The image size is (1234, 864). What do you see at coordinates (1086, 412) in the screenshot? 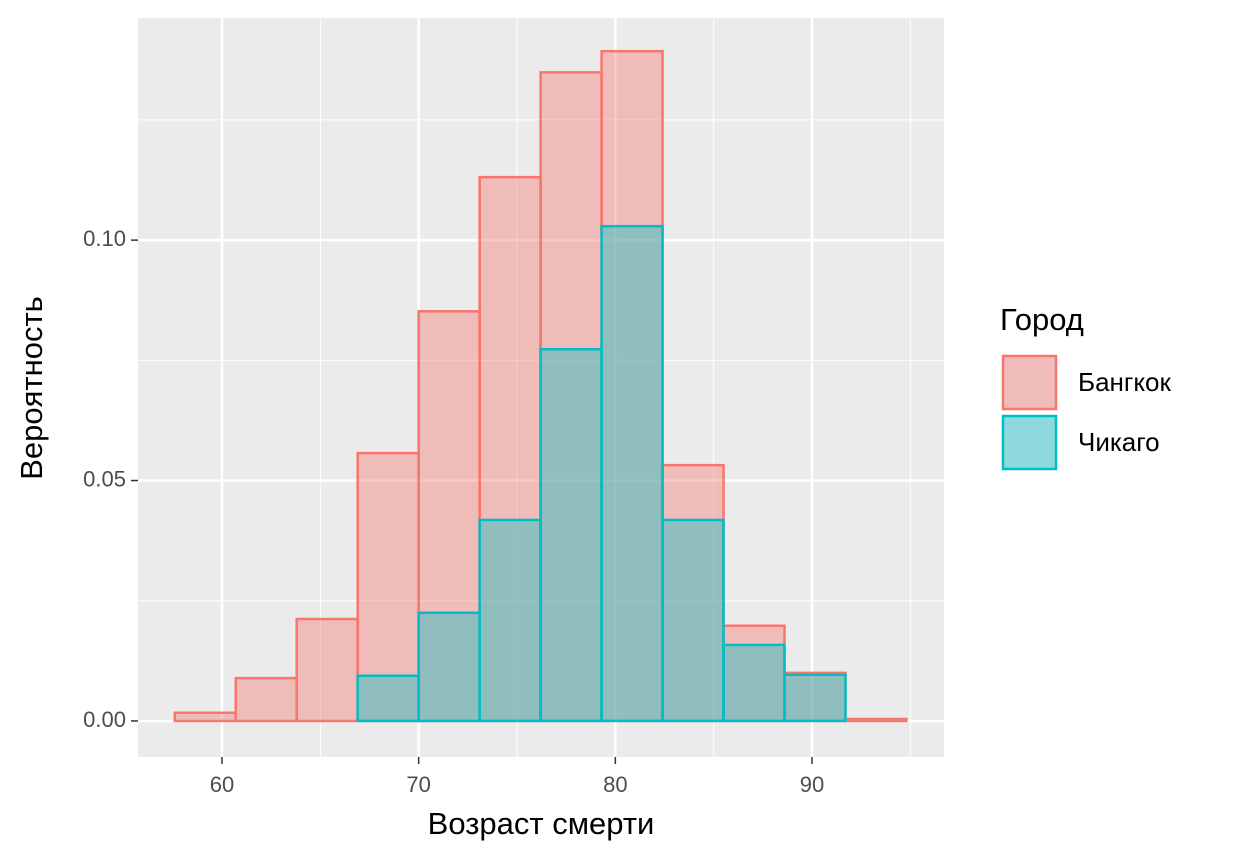
I see `legend: Бангкок Чикаго` at bounding box center [1086, 412].